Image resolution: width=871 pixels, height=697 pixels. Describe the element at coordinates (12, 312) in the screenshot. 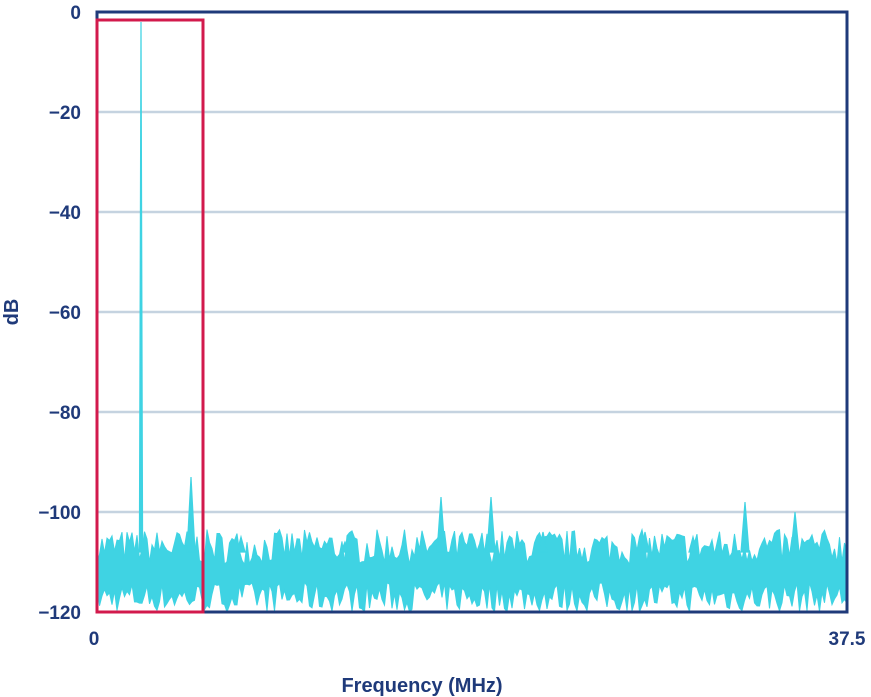

I see `y-axis-label: dB` at that location.